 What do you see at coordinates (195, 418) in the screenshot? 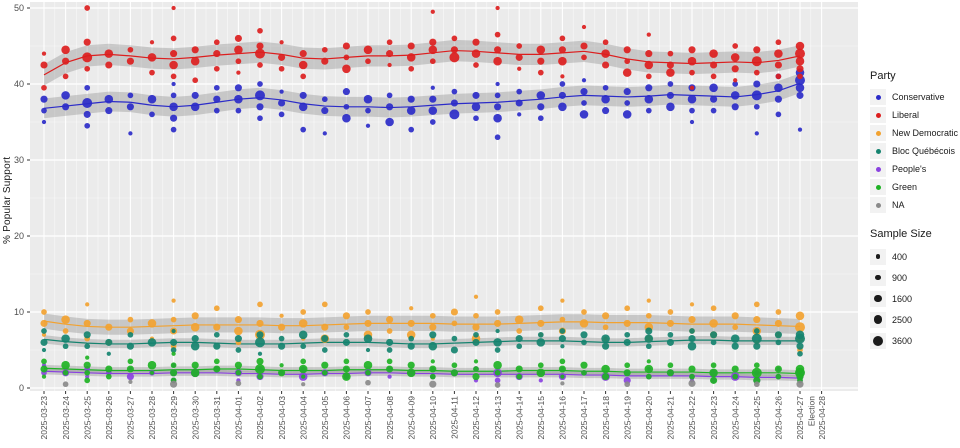
I see `svg-text: 2025-03-30` at bounding box center [195, 418].